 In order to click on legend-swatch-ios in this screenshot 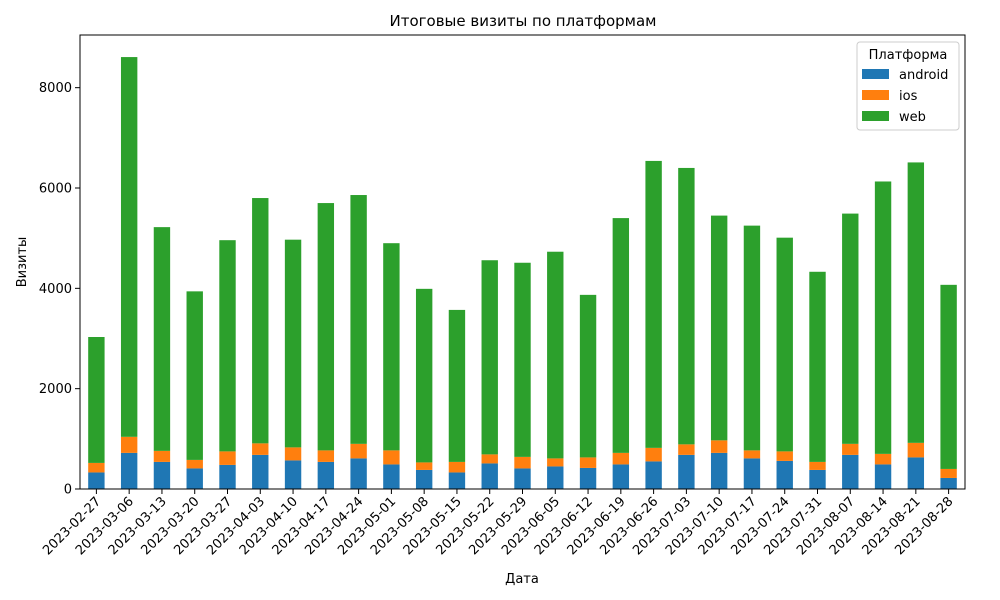, I will do `click(875, 95)`.